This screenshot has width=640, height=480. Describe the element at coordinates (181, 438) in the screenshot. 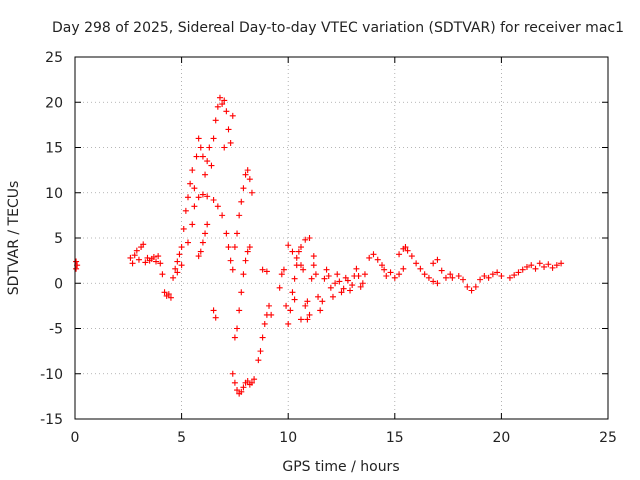

I see `x-tick-label: 5` at that location.